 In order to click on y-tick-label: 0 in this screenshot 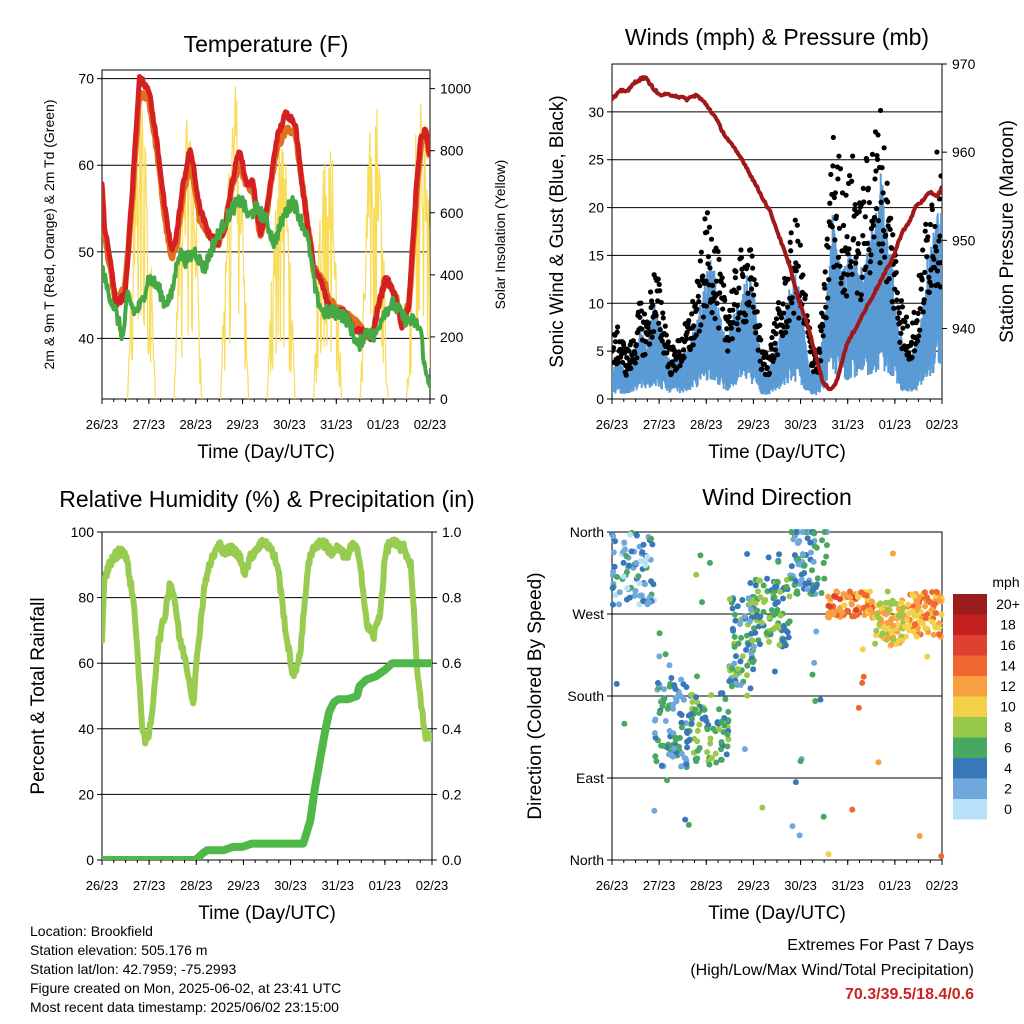, I will do `click(600, 399)`.